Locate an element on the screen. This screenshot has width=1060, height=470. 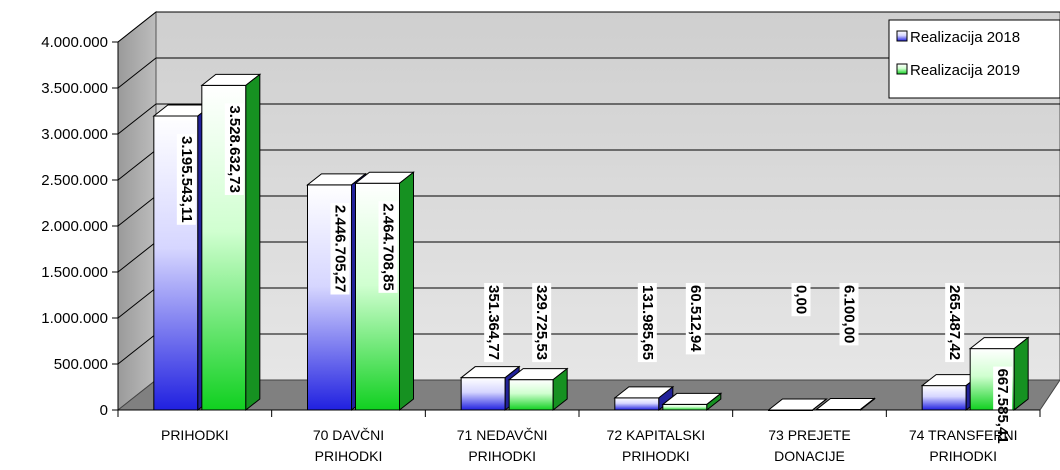
data-label: 265.487,42 is located at coordinates (955, 323).